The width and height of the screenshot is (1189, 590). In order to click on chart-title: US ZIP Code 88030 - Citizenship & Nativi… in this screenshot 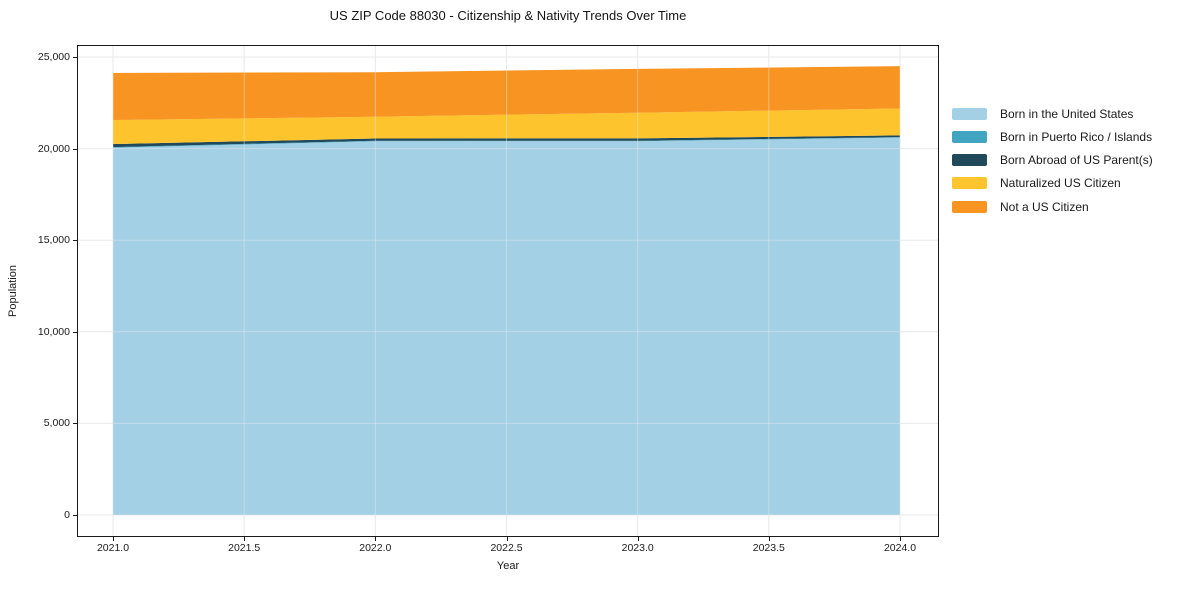, I will do `click(508, 15)`.